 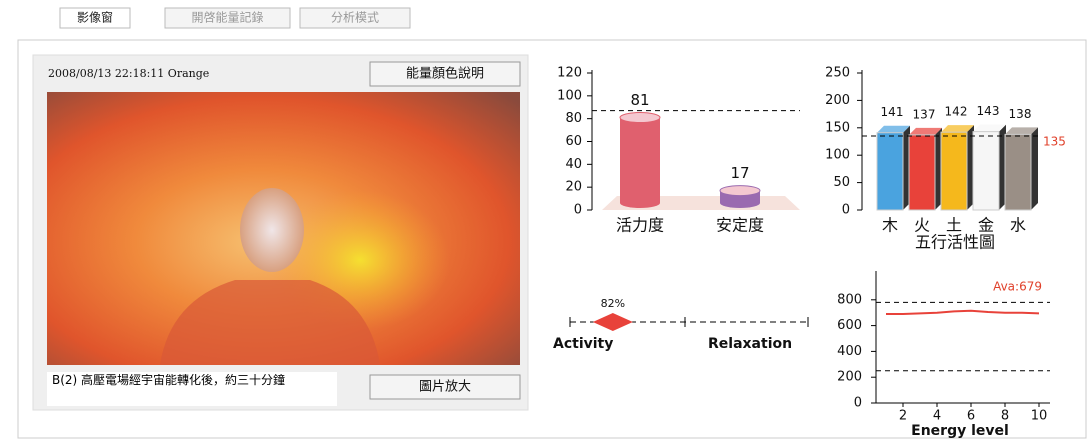 I want to click on value-label: 138, so click(x=1020, y=114).